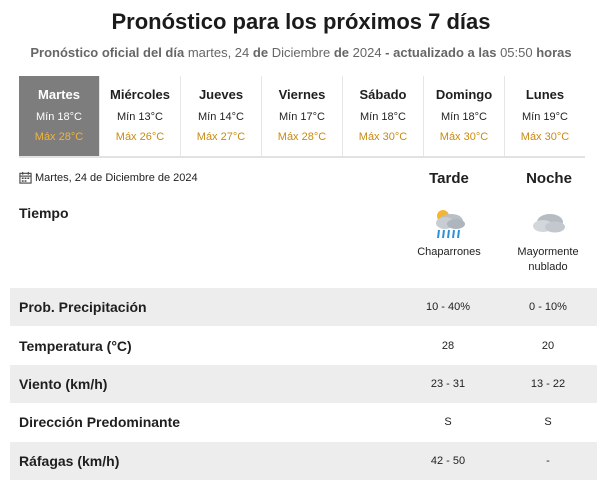 The height and width of the screenshot is (489, 610). Describe the element at coordinates (303, 345) in the screenshot. I see `table-row: Temperatura (°C) 28 20` at that location.